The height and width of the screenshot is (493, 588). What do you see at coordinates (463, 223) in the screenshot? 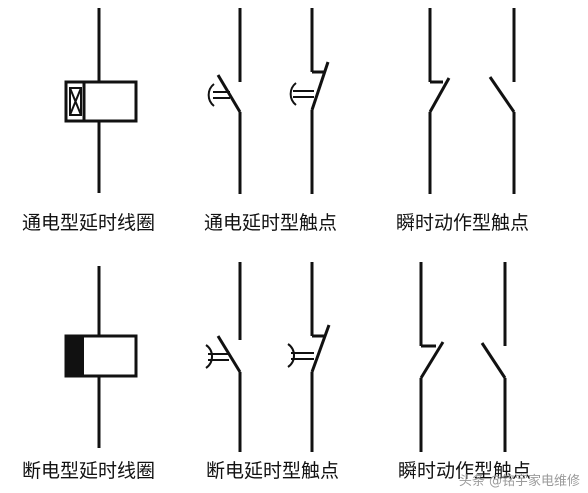
I see `label-instant-contact-top: 瞬时动作型触点` at bounding box center [463, 223].